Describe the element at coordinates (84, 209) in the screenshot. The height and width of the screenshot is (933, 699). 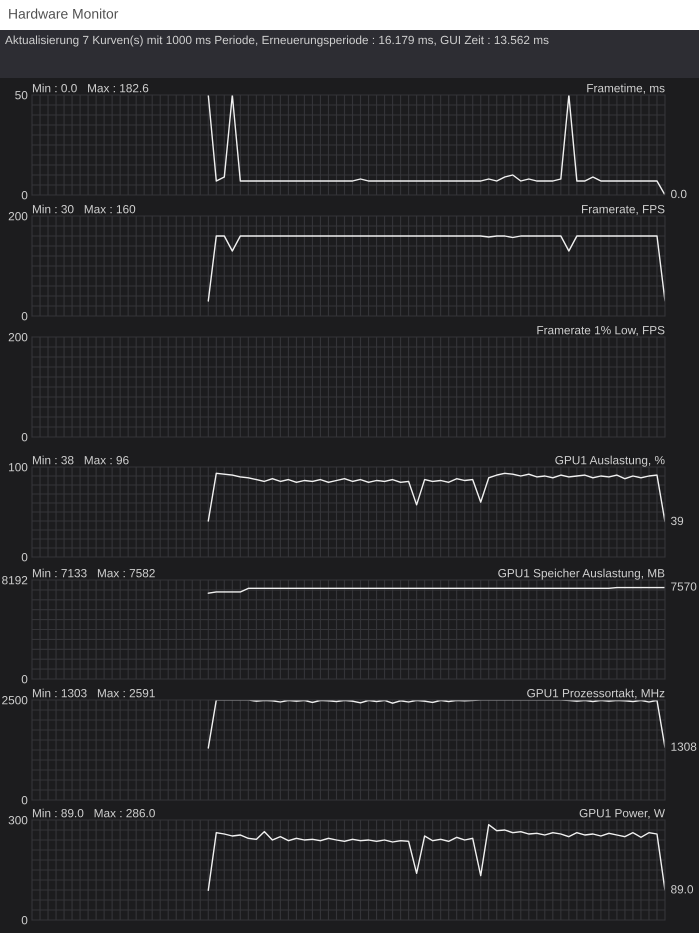
I see `chart-subtitle: Min : 30 Max : 160` at that location.